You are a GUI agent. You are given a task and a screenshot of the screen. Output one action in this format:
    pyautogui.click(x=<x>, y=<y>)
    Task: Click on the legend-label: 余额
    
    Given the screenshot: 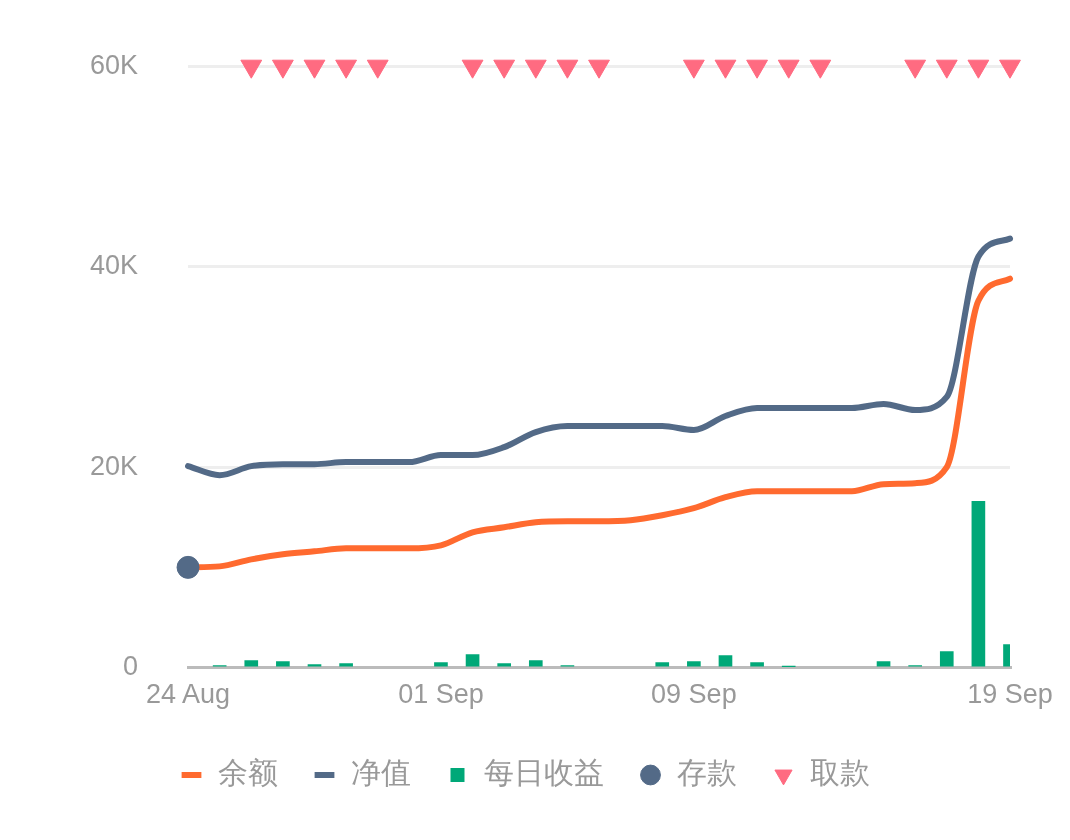 What is the action you would take?
    pyautogui.click(x=247, y=772)
    